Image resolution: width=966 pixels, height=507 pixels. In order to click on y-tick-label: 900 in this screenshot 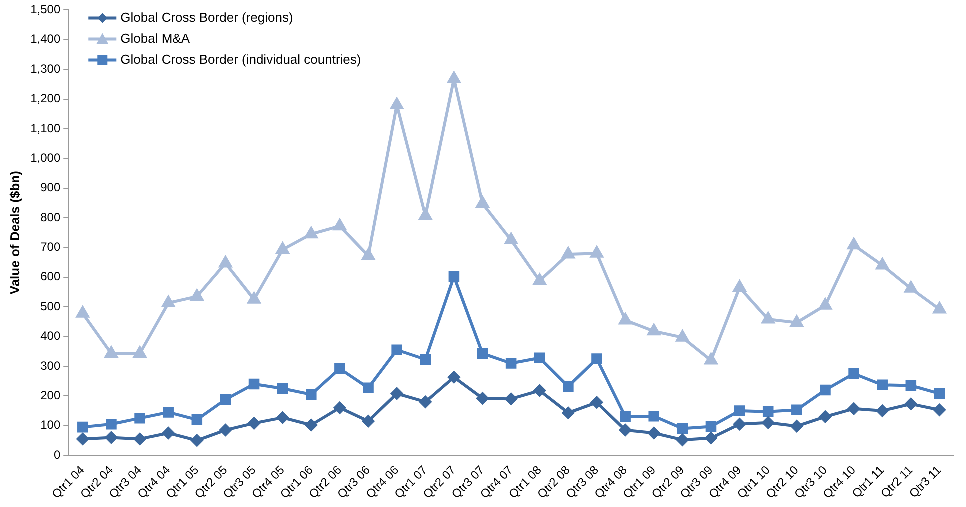, I will do `click(50, 187)`.